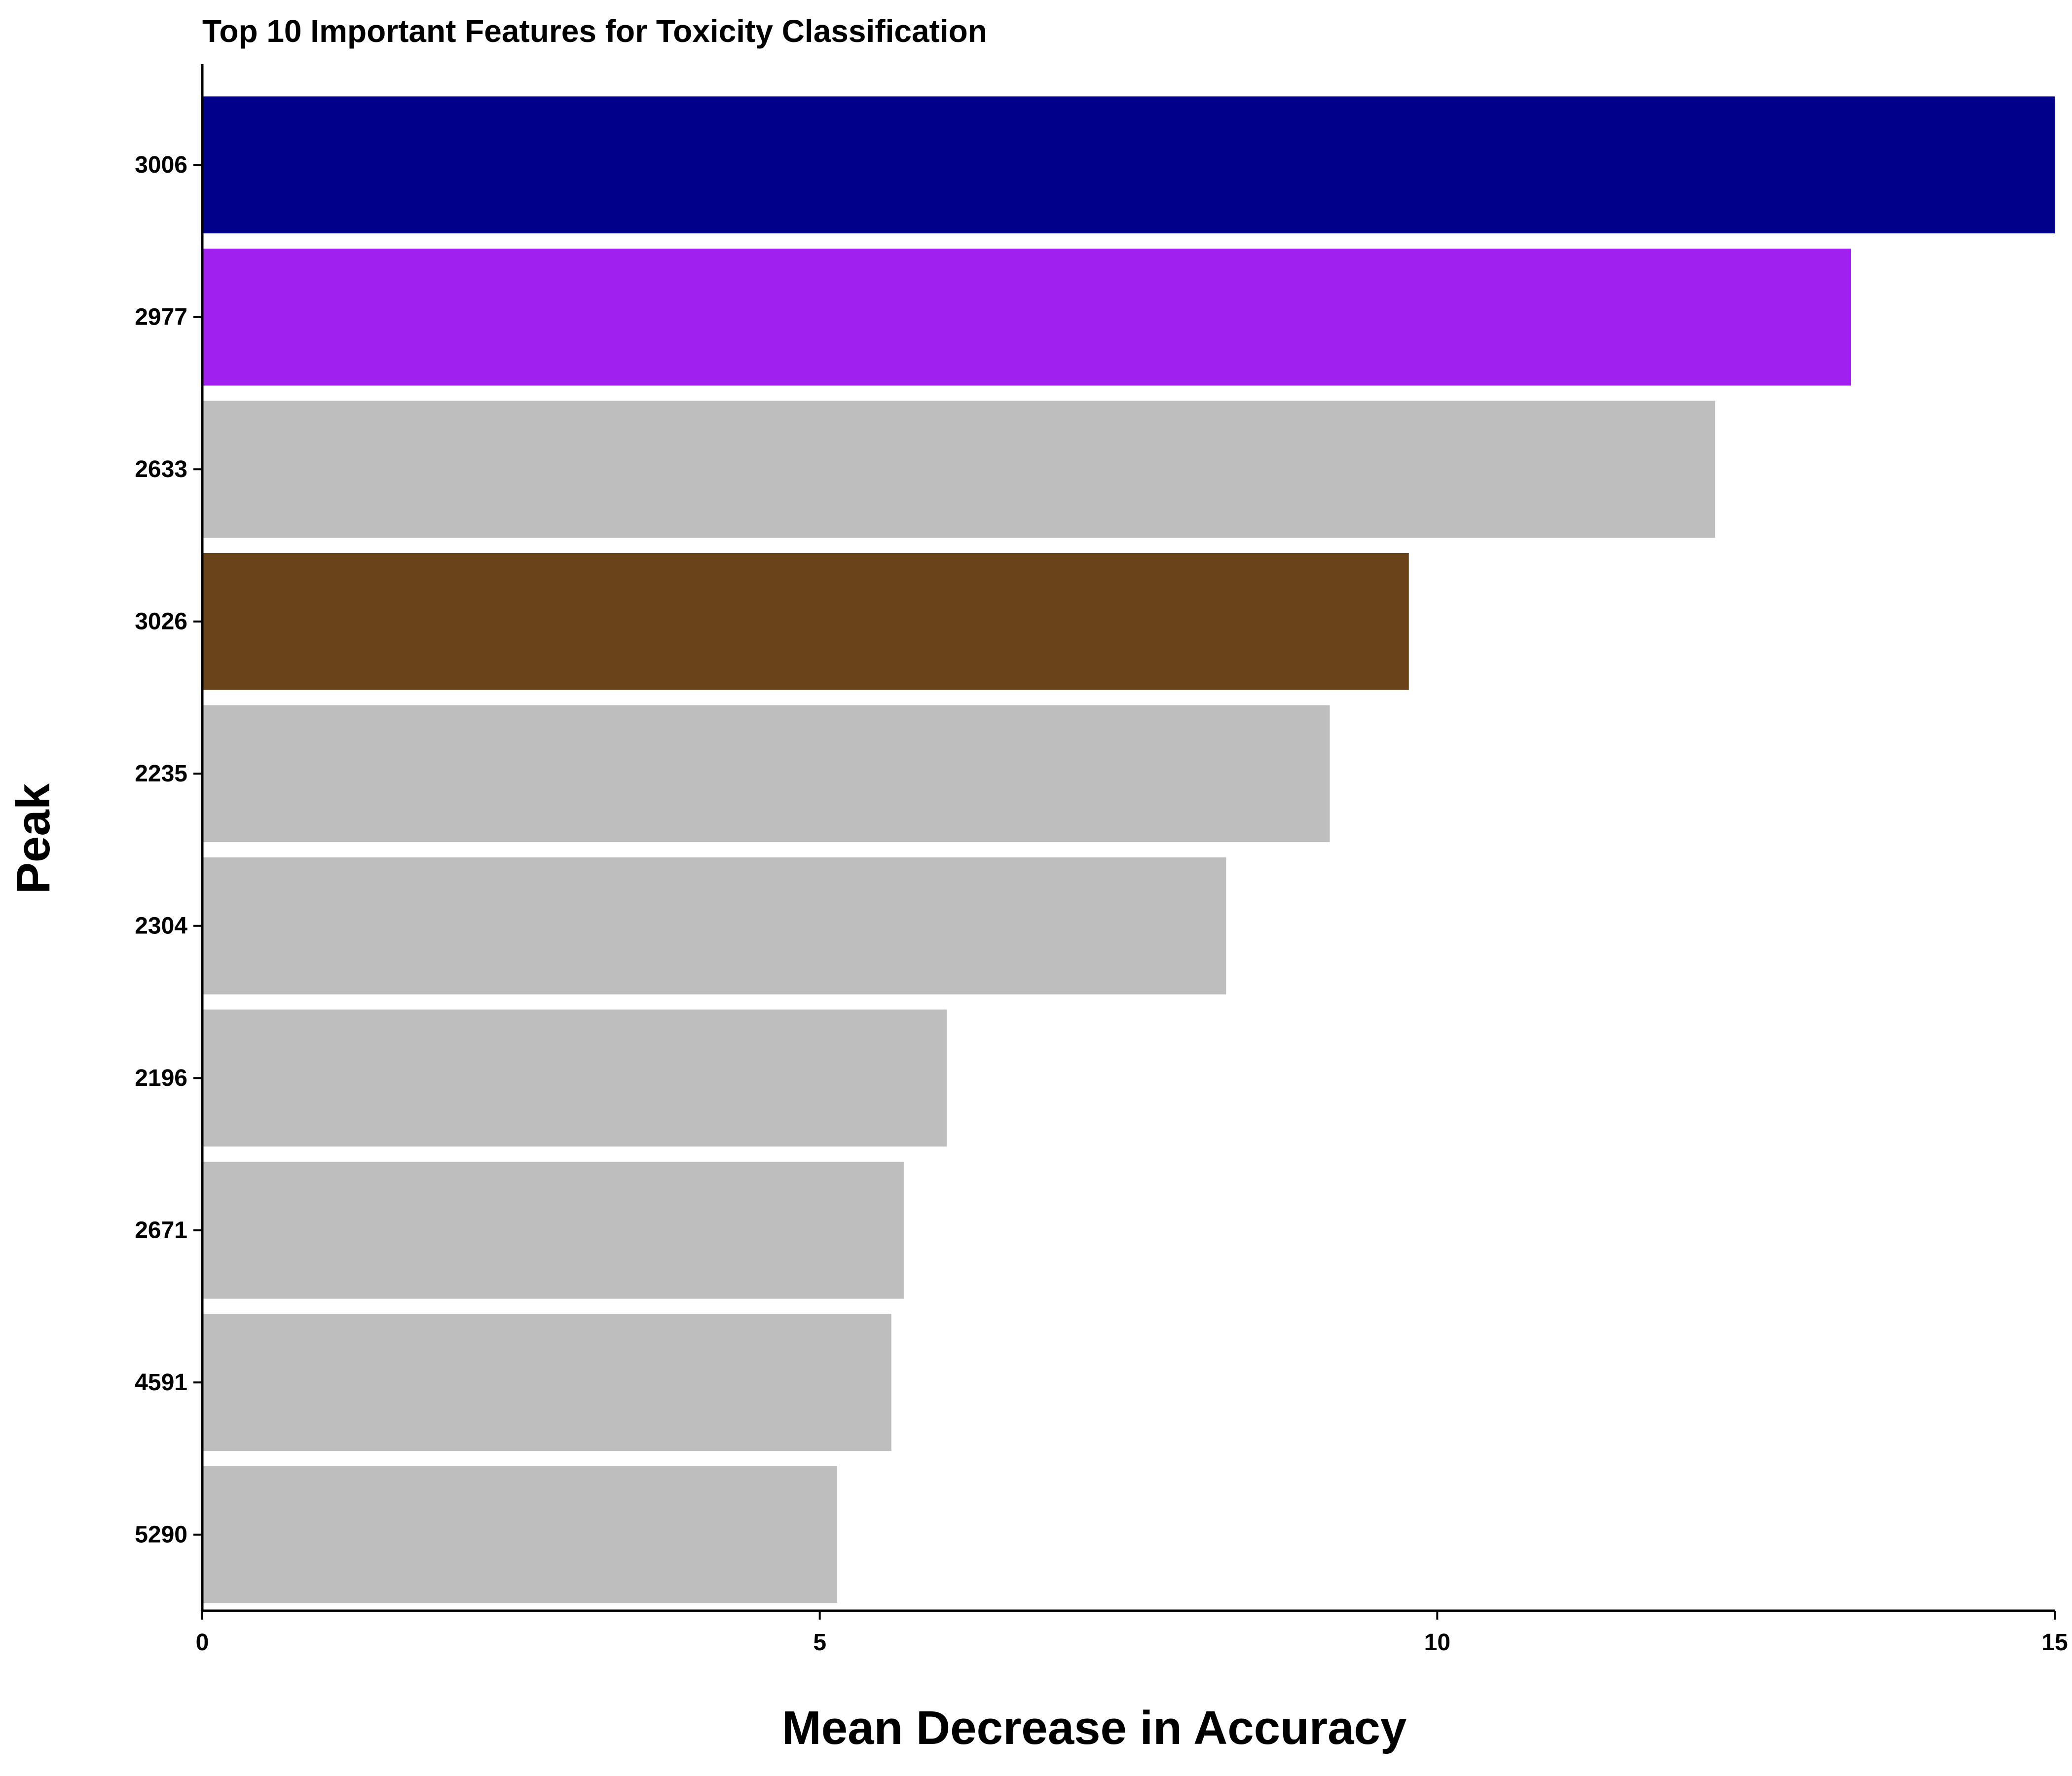  What do you see at coordinates (2055, 1643) in the screenshot?
I see `x-tick-label: 15` at bounding box center [2055, 1643].